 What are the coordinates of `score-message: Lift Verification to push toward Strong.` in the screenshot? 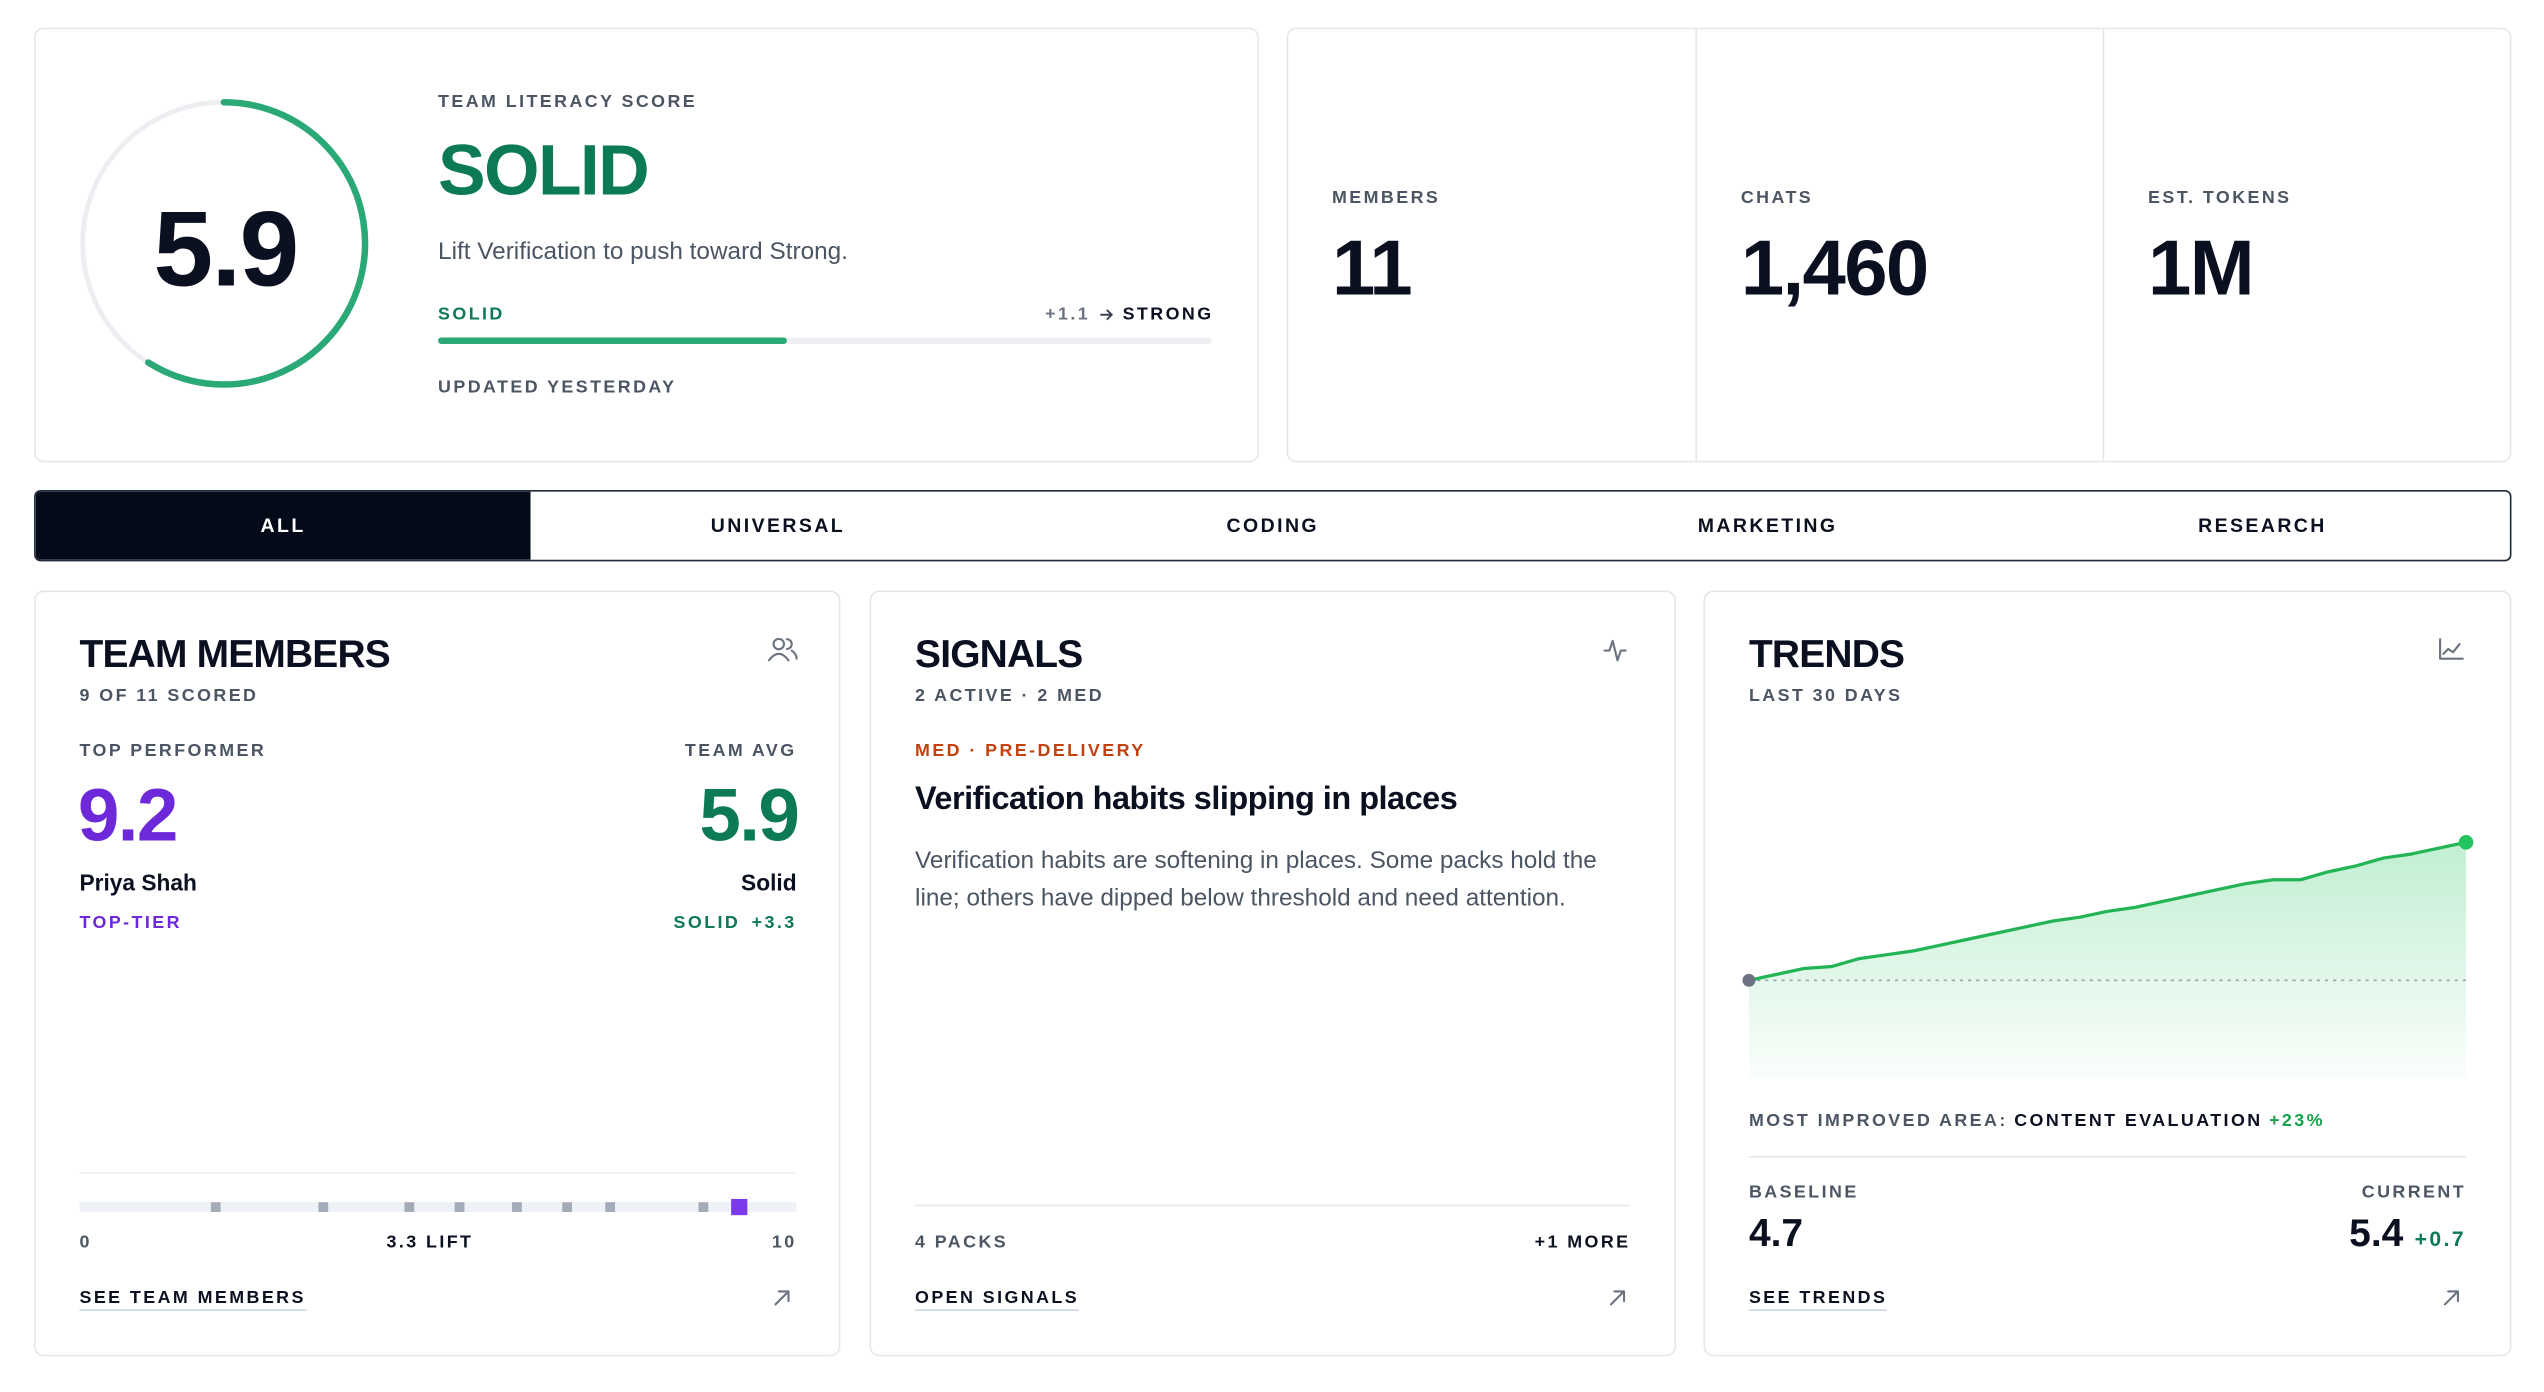 It's located at (643, 251).